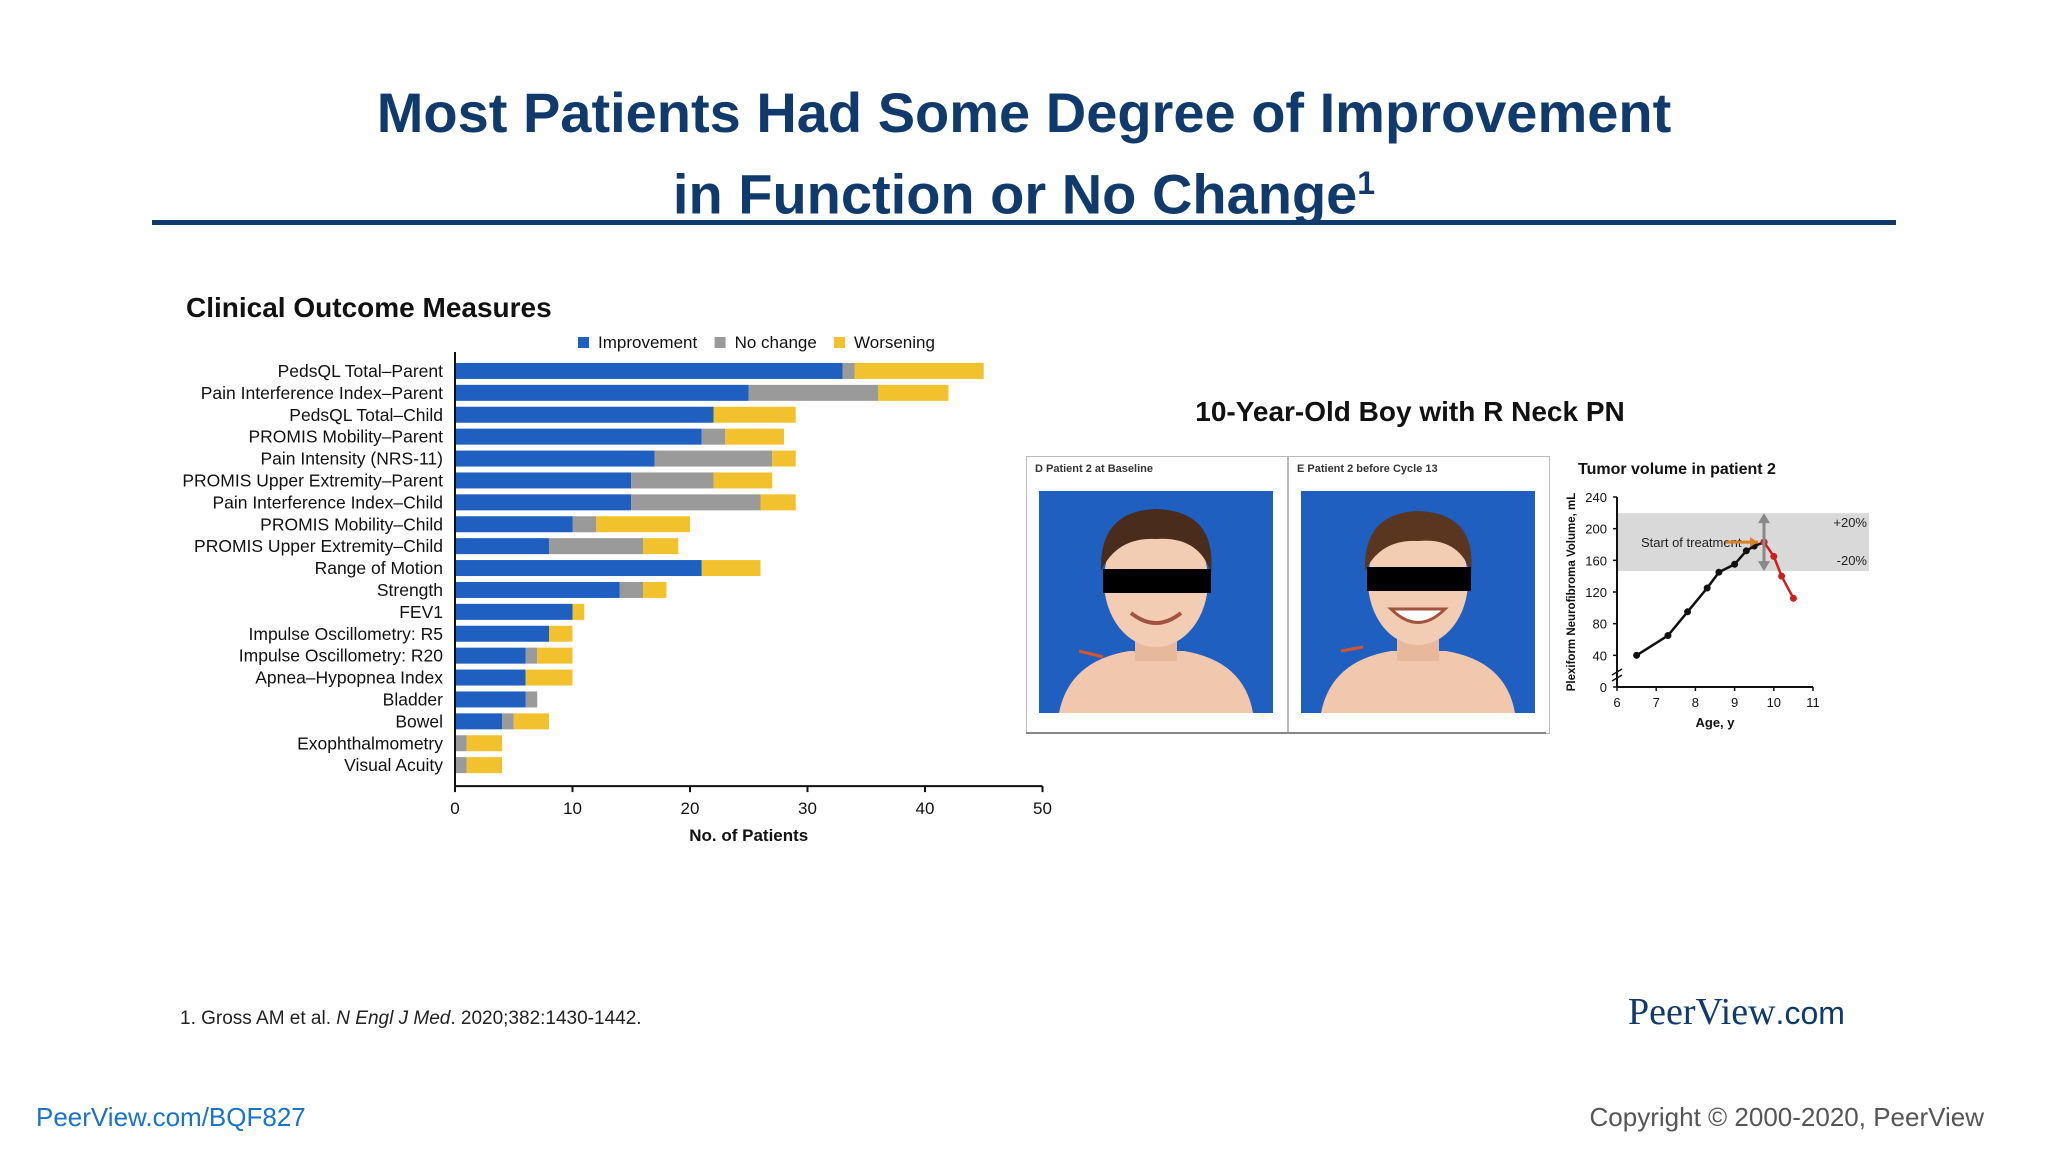 This screenshot has width=2048, height=1152. What do you see at coordinates (421, 612) in the screenshot?
I see `category-label: FEV1` at bounding box center [421, 612].